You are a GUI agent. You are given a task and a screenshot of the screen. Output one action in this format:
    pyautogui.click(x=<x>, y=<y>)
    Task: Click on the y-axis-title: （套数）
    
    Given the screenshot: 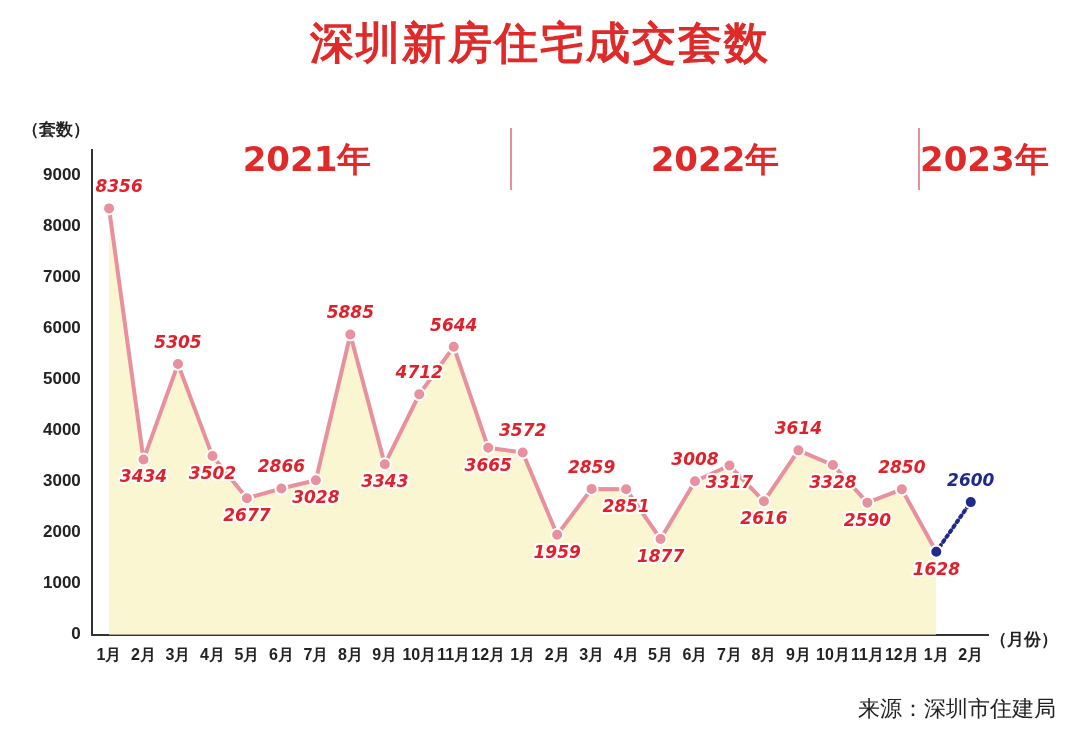 What is the action you would take?
    pyautogui.click(x=56, y=129)
    